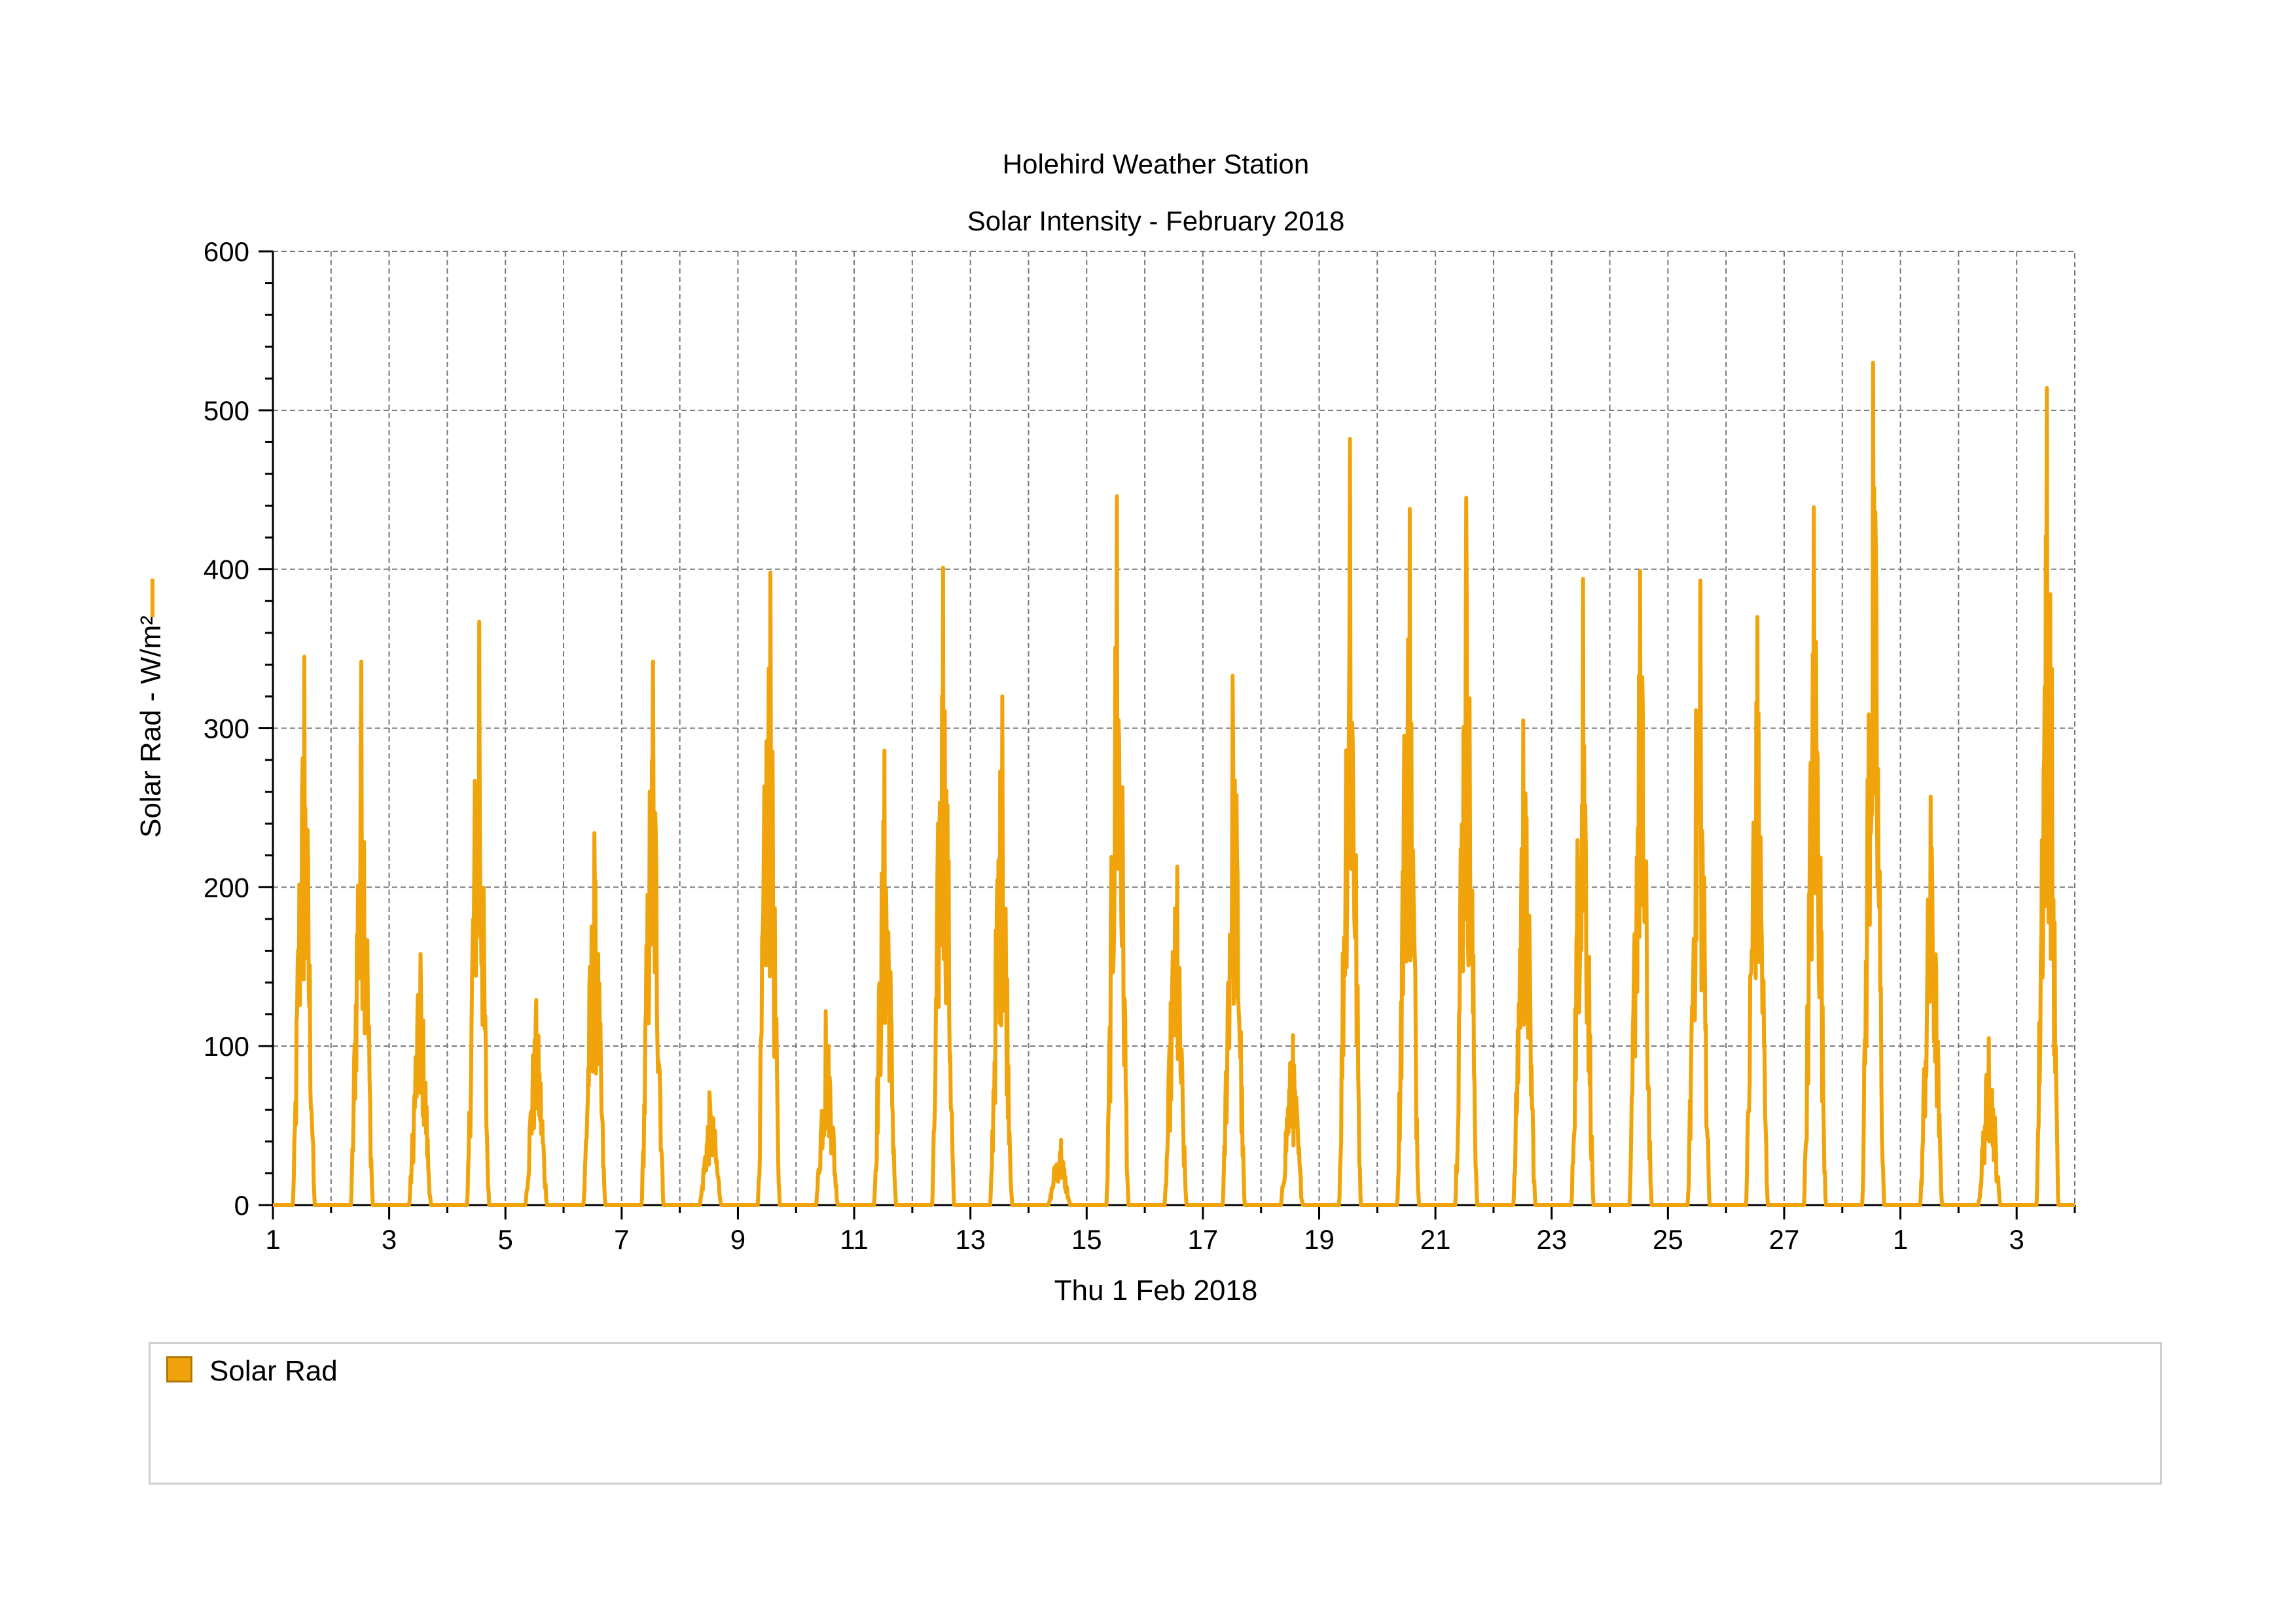 This screenshot has height=1624, width=2296. Describe the element at coordinates (226, 1046) in the screenshot. I see `y-tick-label: 100` at that location.